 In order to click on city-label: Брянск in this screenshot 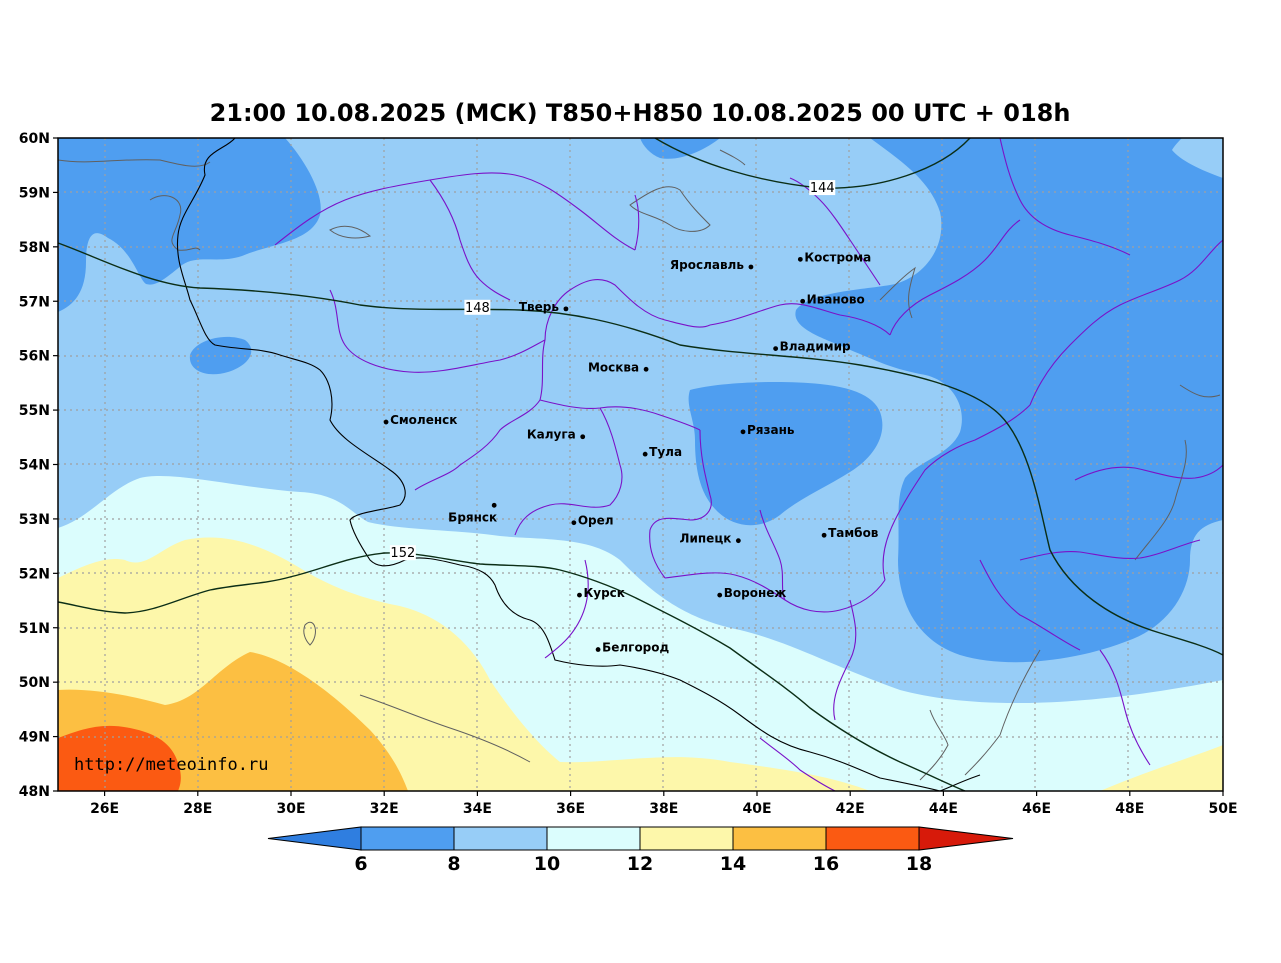, I will do `click(472, 517)`.